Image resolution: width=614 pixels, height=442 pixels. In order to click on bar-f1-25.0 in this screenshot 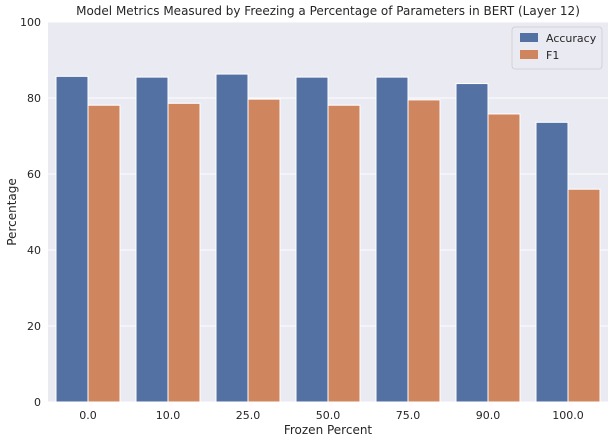, I will do `click(264, 250)`.